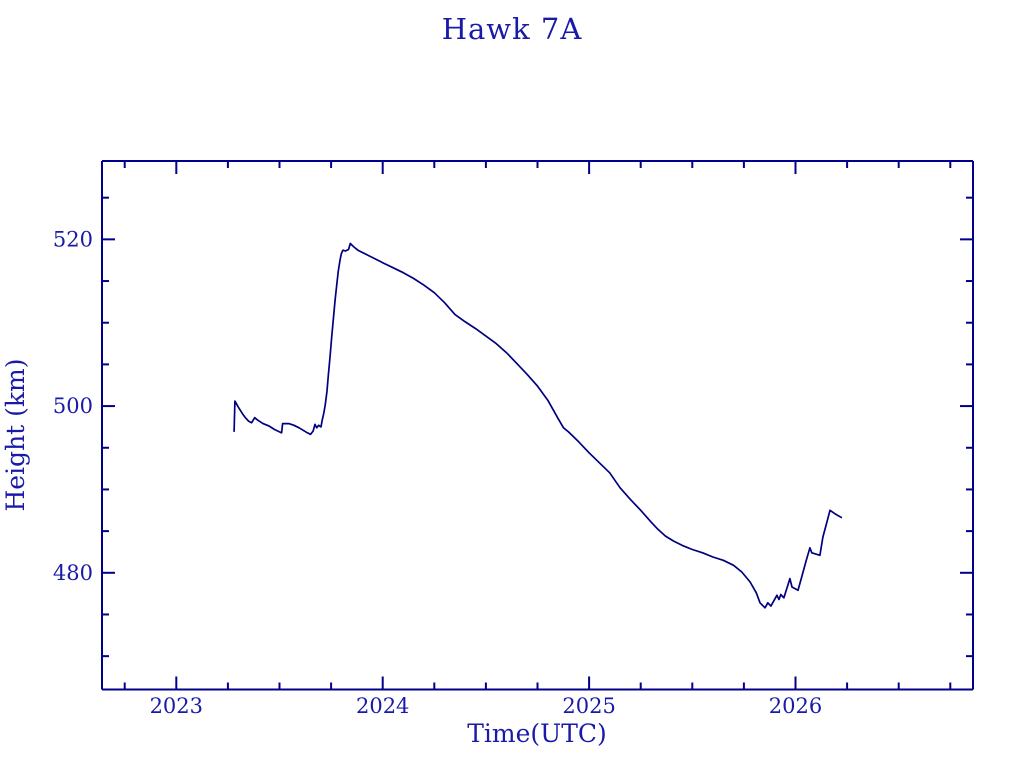  What do you see at coordinates (512, 29) in the screenshot?
I see `chart-title: Hawk 7A` at bounding box center [512, 29].